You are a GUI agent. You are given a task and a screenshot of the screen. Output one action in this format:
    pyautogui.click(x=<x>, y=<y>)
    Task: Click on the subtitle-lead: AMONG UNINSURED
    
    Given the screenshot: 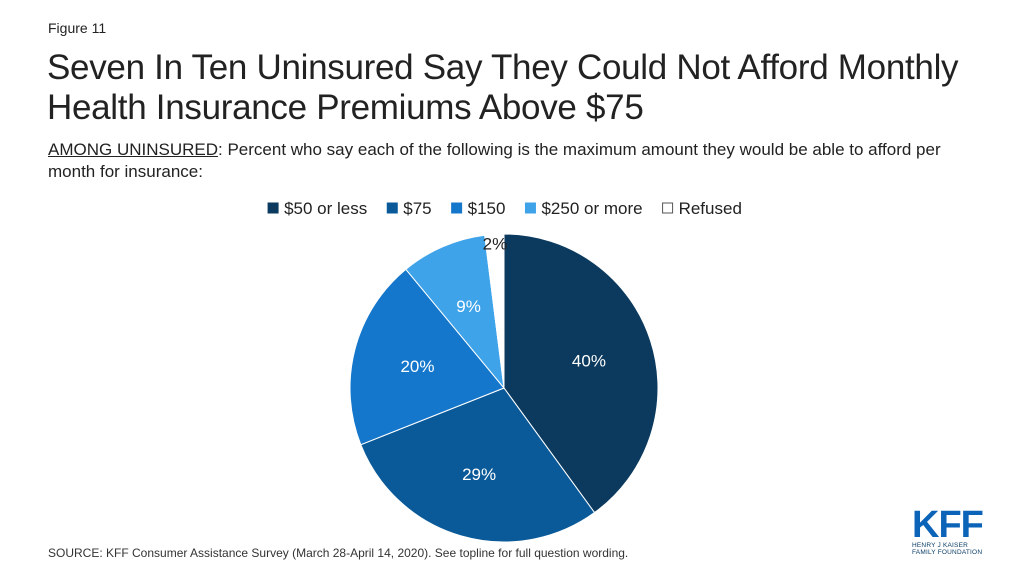 What is the action you would take?
    pyautogui.click(x=133, y=149)
    